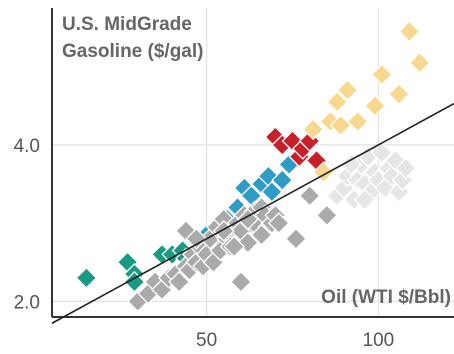 Image resolution: width=454 pixels, height=354 pixels. Describe the element at coordinates (127, 24) in the screenshot. I see `y-axis-title-line-1: U.S. MidGrade` at that location.